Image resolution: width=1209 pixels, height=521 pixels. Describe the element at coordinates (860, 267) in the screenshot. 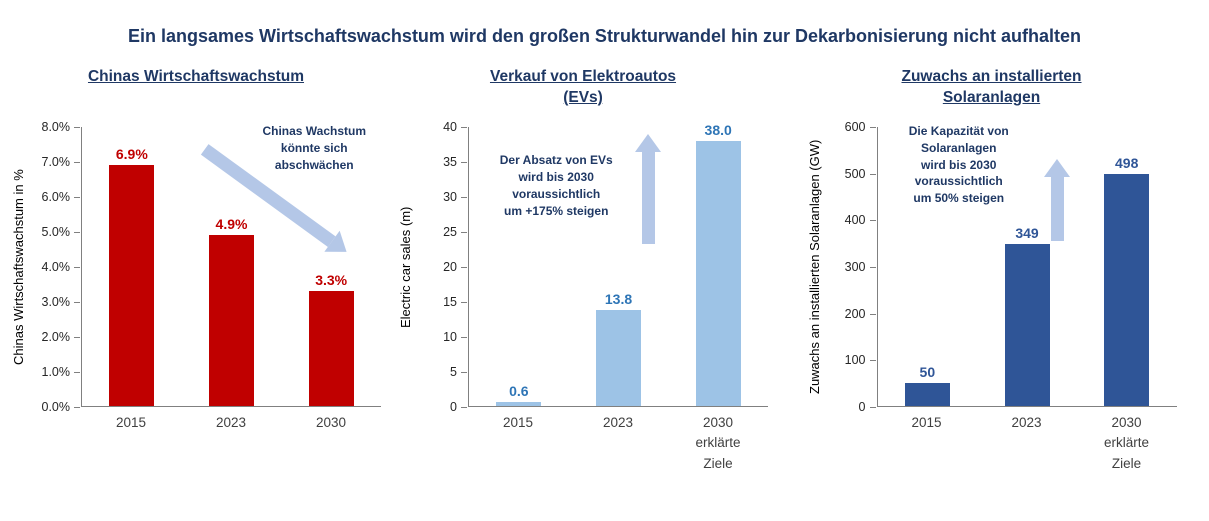

I see `y-tick-label: 300` at that location.